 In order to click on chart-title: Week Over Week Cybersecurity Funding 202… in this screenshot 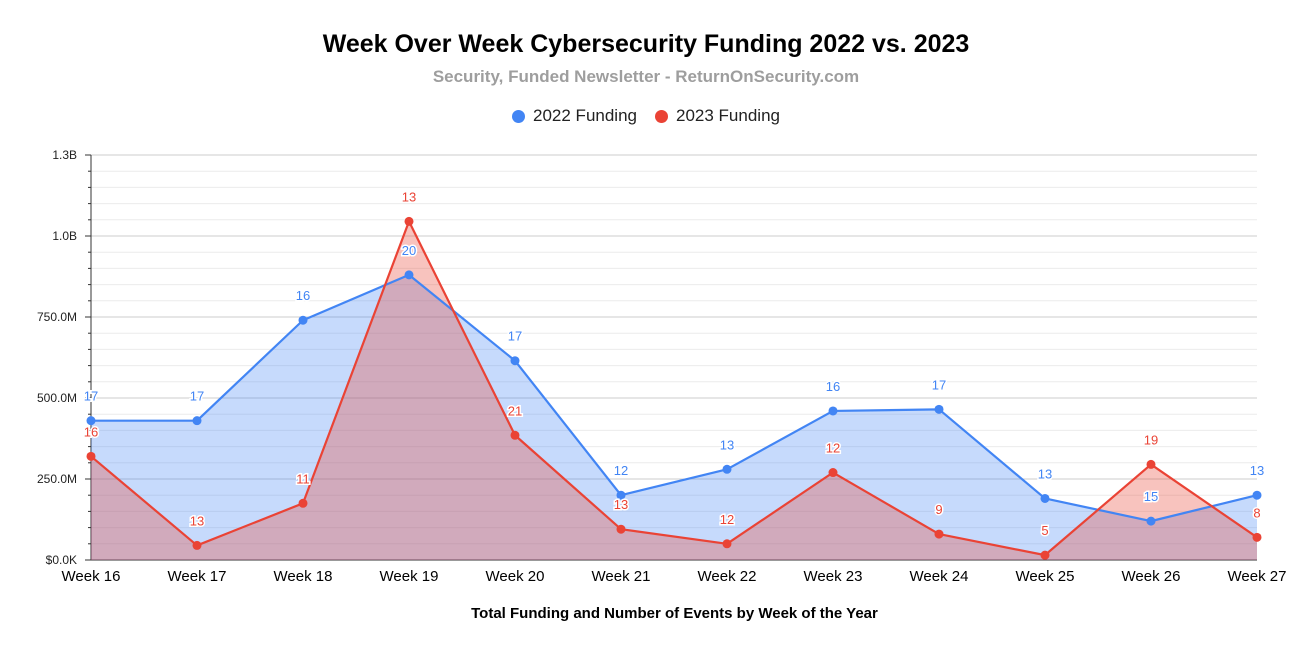, I will do `click(646, 44)`.